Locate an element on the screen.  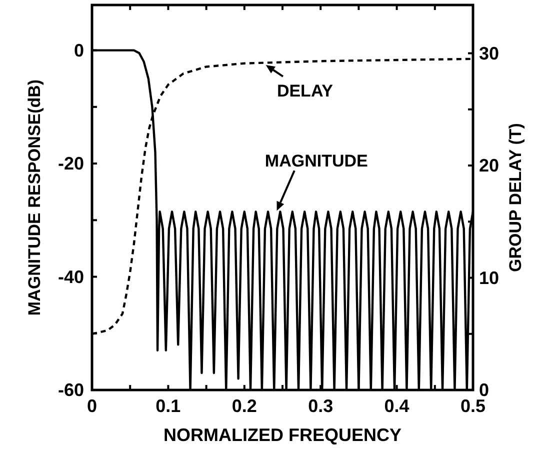
y2-axis-title: GROUP DELAY (T) is located at coordinates (515, 197).